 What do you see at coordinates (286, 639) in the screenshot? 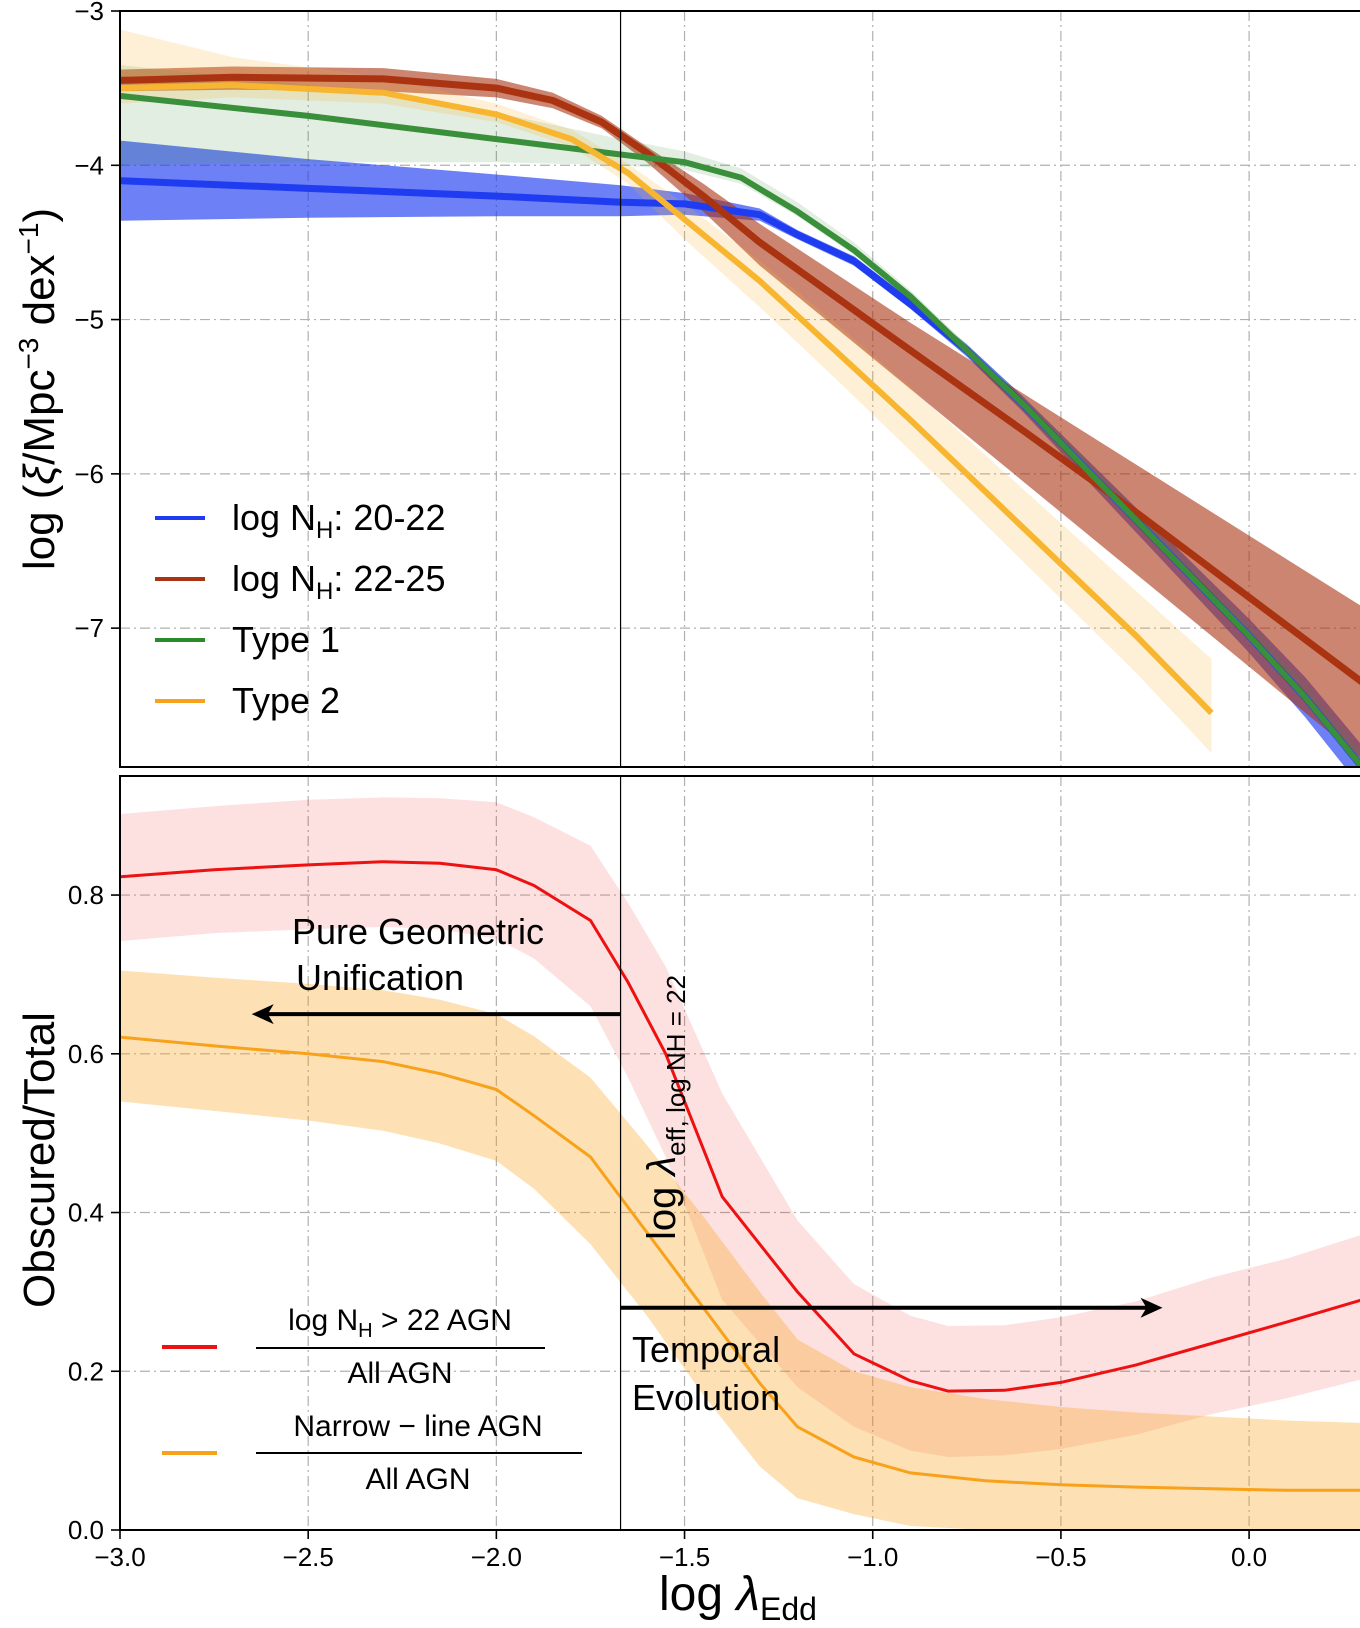
I see `legend-label-type-1: Type 1` at bounding box center [286, 639].